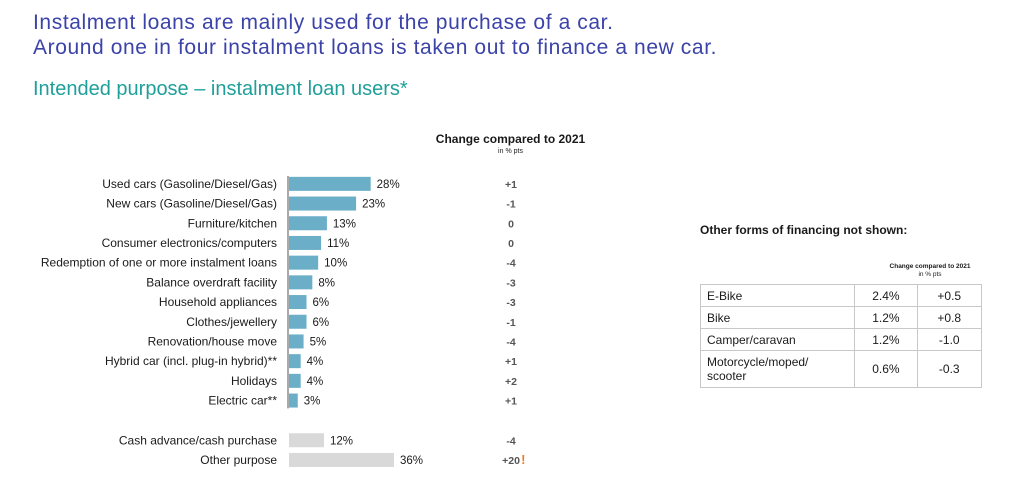  I want to click on category-label: Household appliances, so click(218, 302).